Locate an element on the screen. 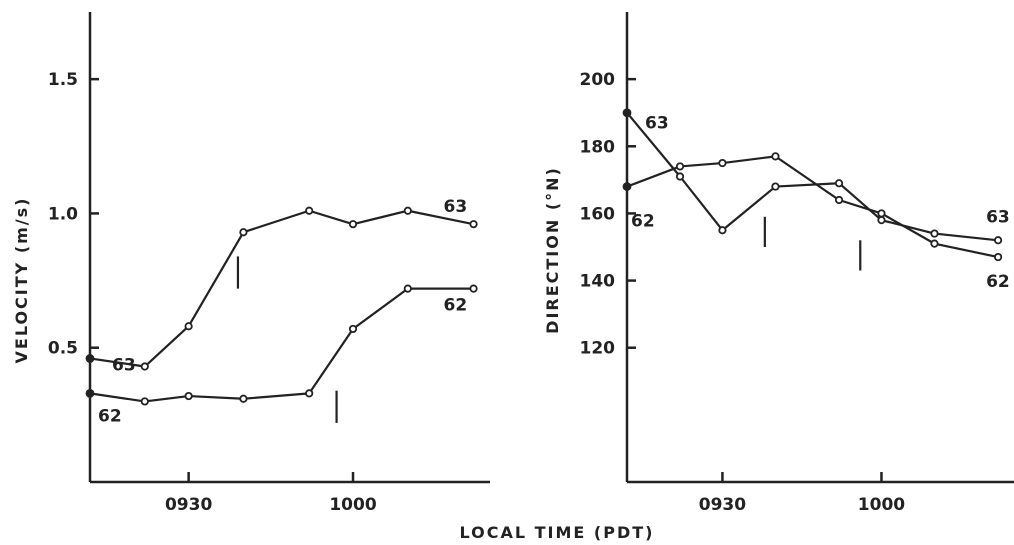 The width and height of the screenshot is (1014, 545). y-tick-label: 0.5 is located at coordinates (63, 349).